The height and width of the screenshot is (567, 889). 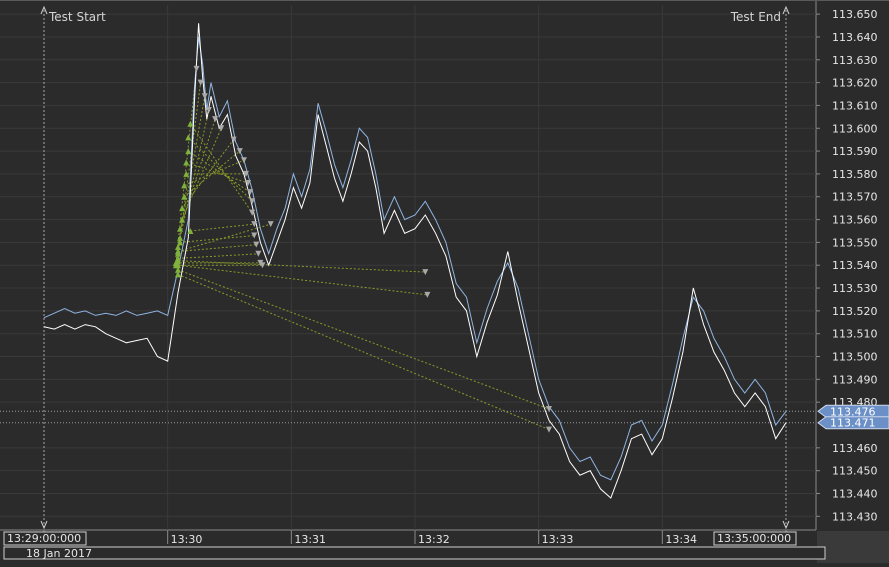 What do you see at coordinates (855, 220) in the screenshot?
I see `y-tick-label: 113.560` at bounding box center [855, 220].